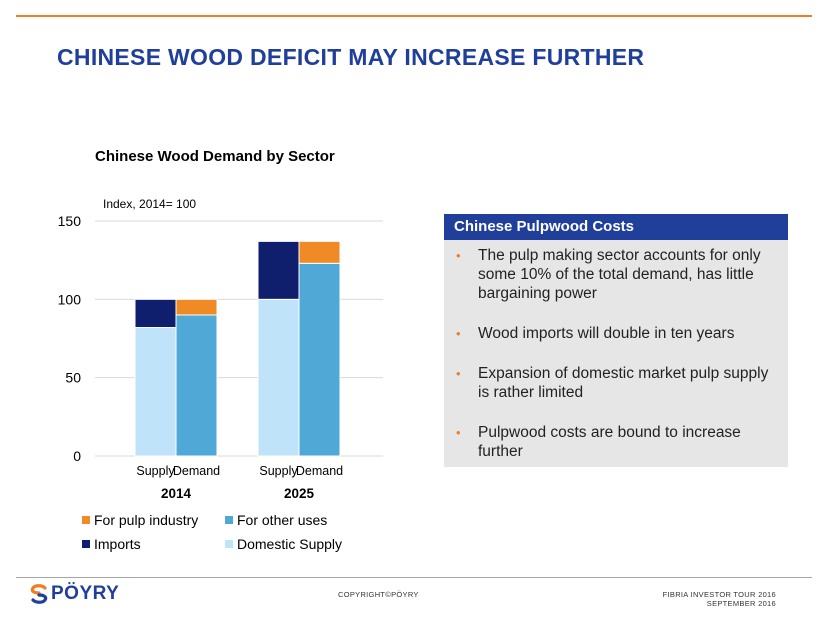  Describe the element at coordinates (719, 594) in the screenshot. I see `event-title: FIBRIA INVESTOR TOUR 2016` at that location.